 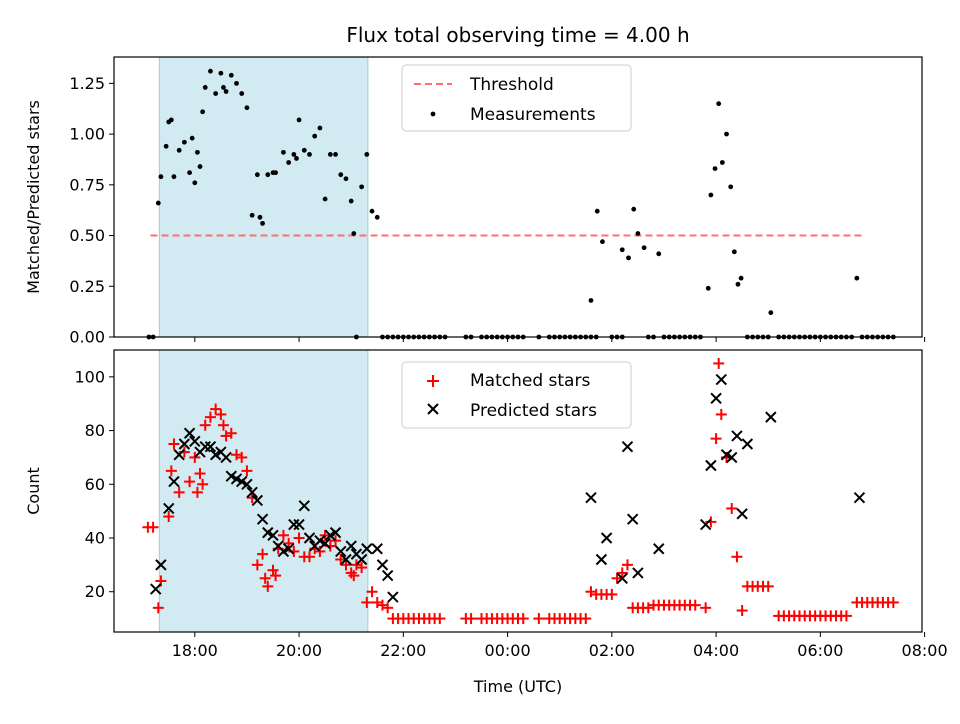 What do you see at coordinates (820, 650) in the screenshot?
I see `x-tick-label: 06:00` at bounding box center [820, 650].